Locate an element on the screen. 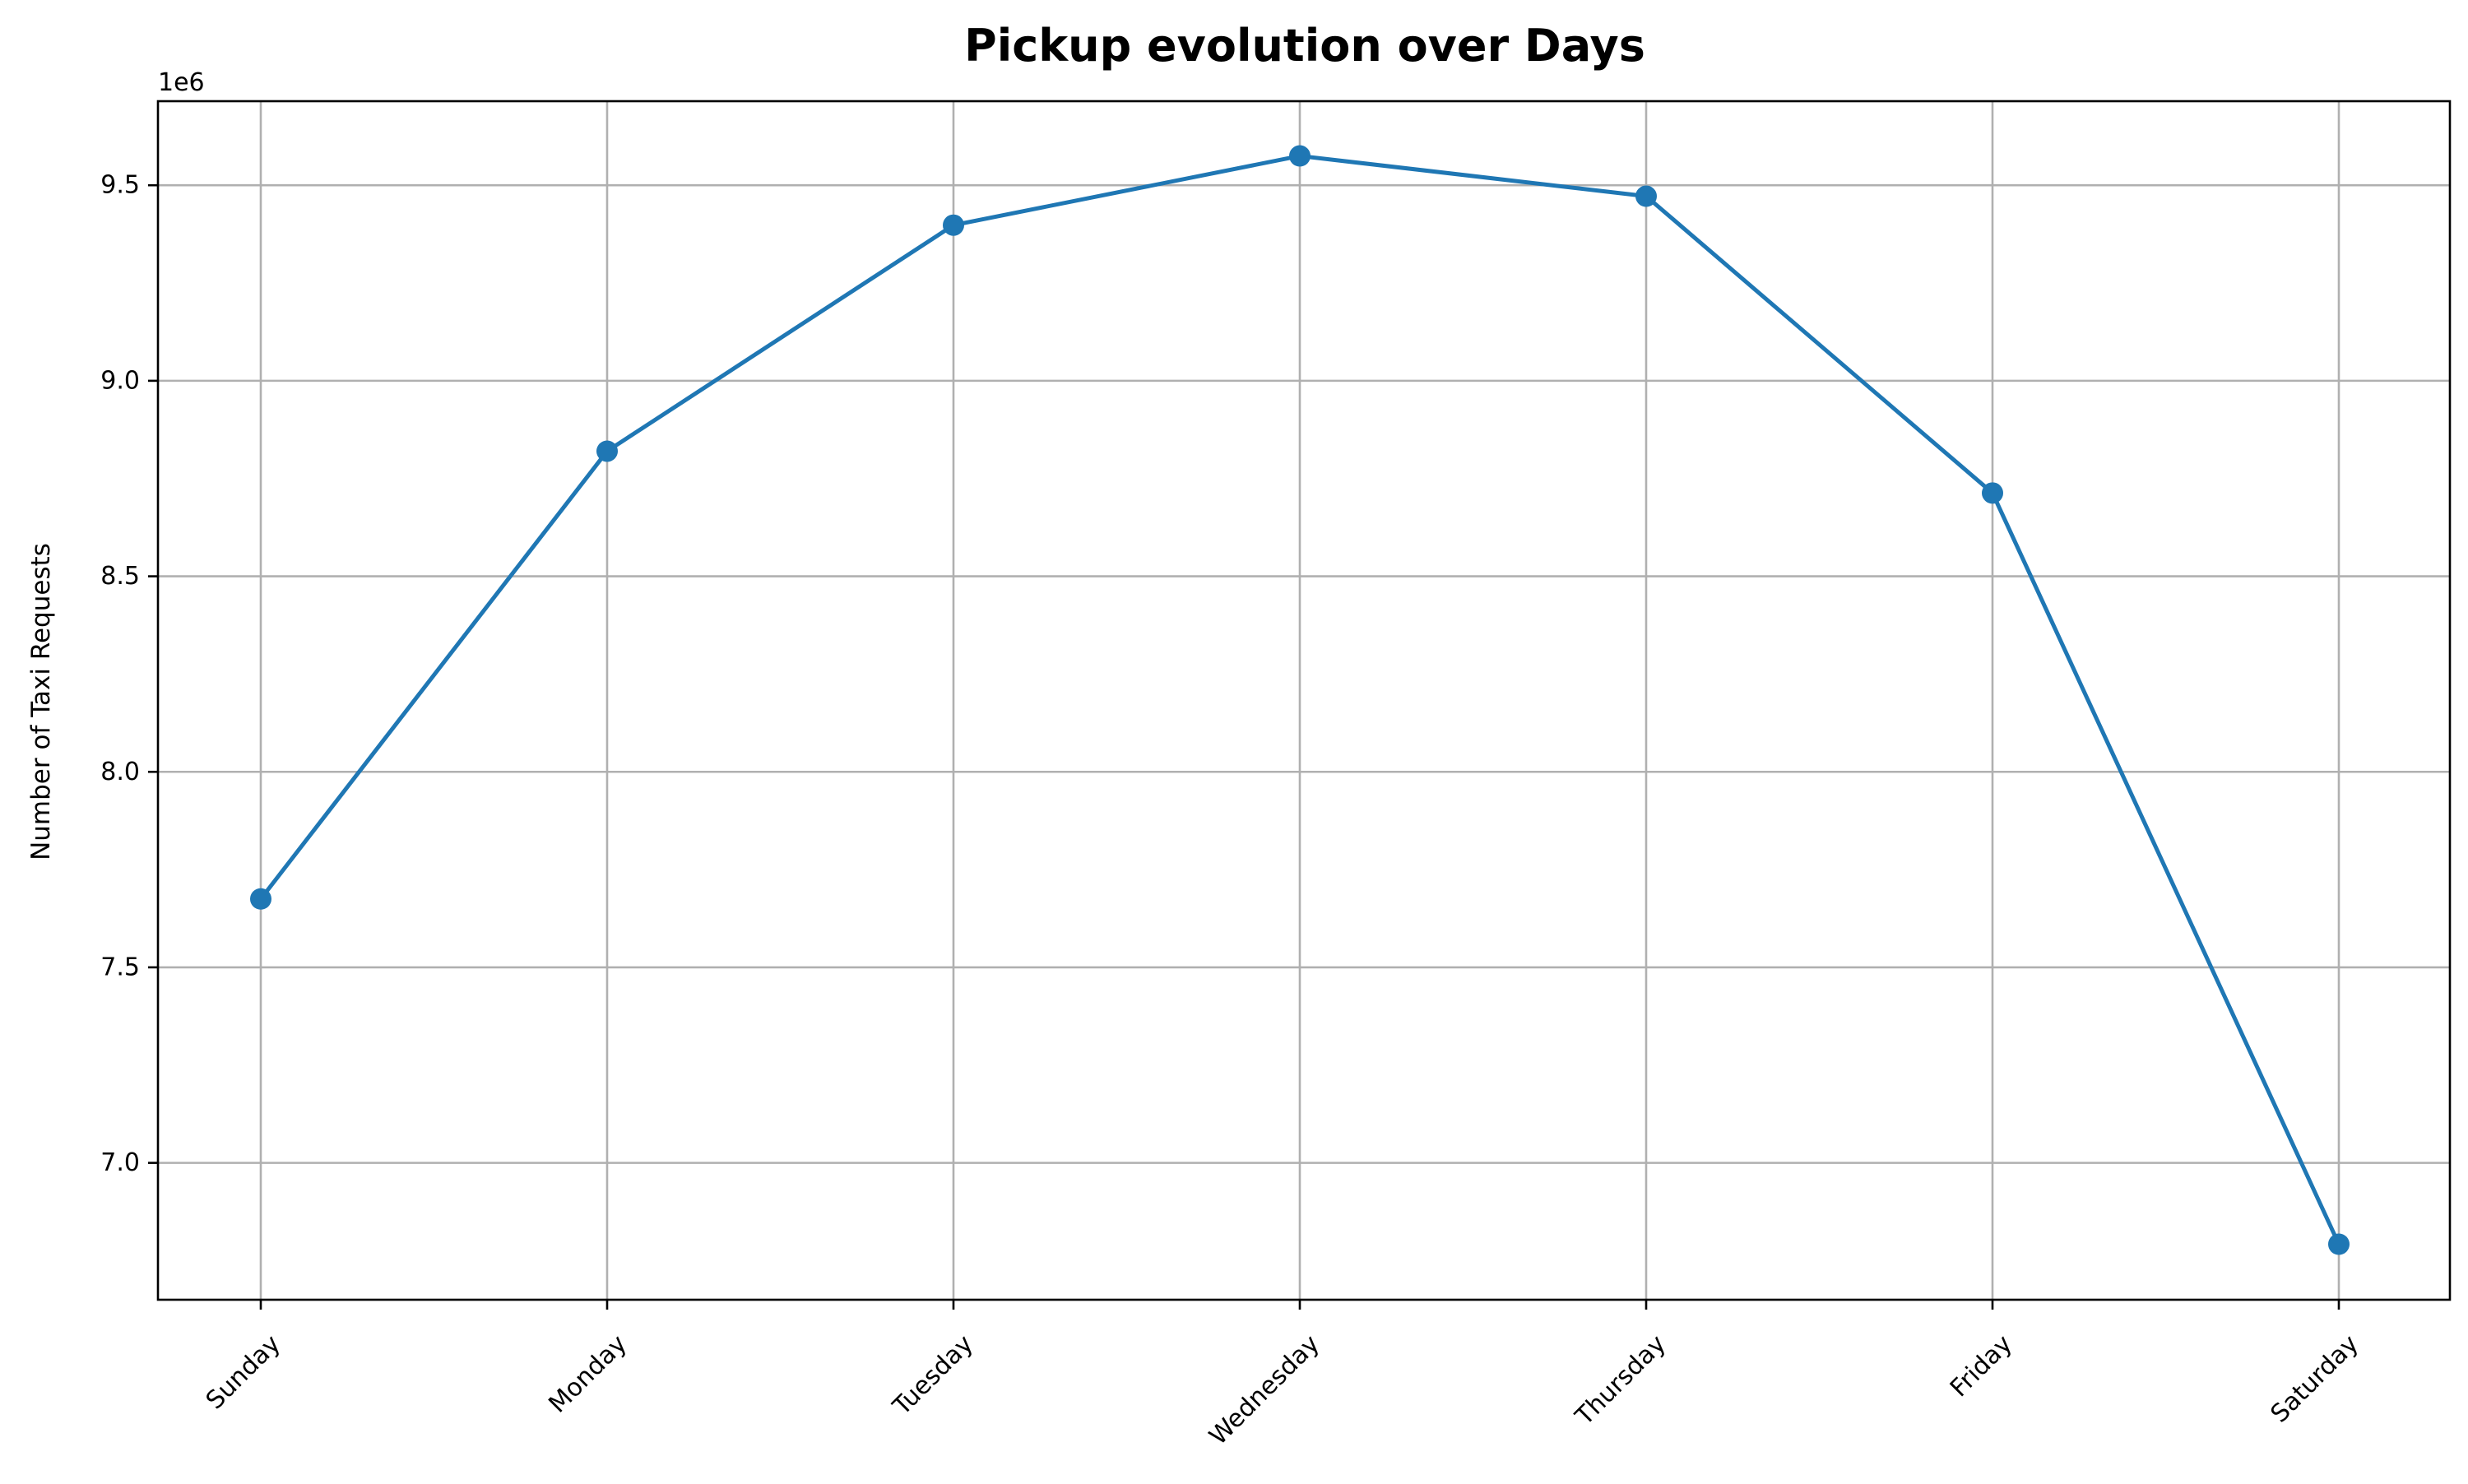  y-axis-label: Number of Taxi Requests is located at coordinates (41, 701).